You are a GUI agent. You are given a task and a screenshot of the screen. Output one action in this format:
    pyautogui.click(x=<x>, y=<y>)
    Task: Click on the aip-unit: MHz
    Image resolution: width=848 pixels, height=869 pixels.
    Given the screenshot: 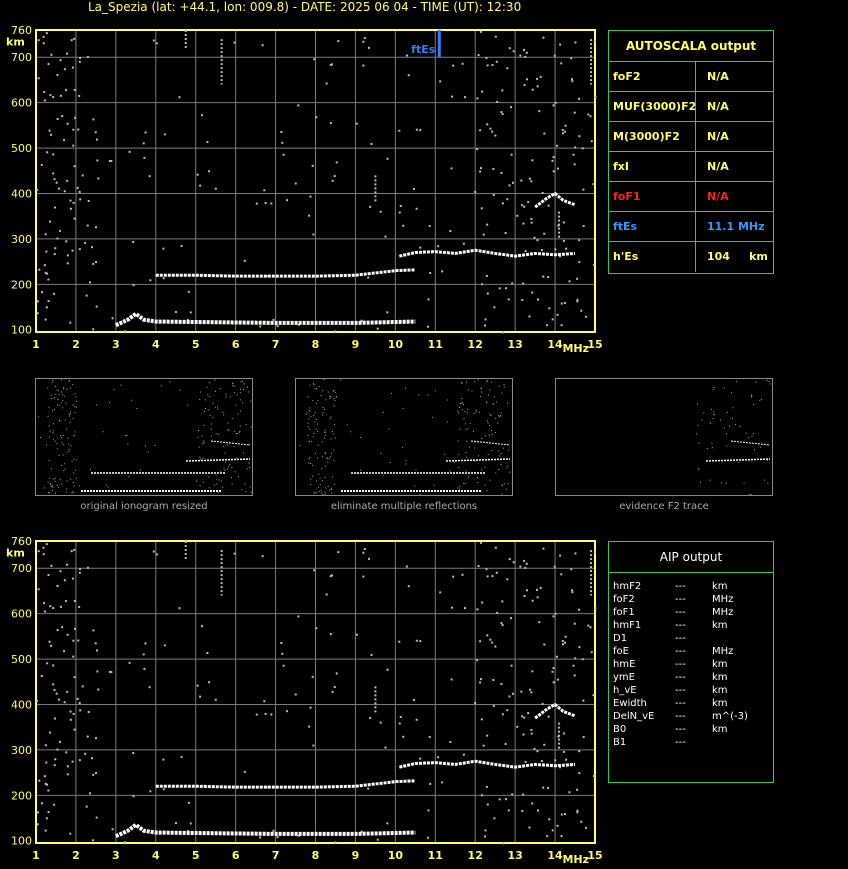 What is the action you would take?
    pyautogui.click(x=723, y=599)
    